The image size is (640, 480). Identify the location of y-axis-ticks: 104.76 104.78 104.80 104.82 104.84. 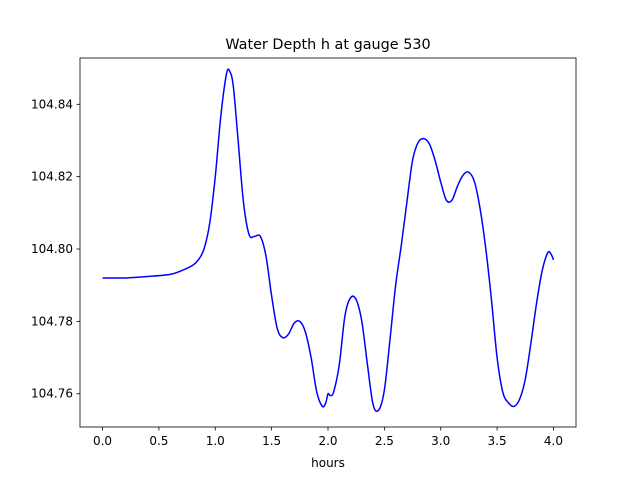
(55, 249).